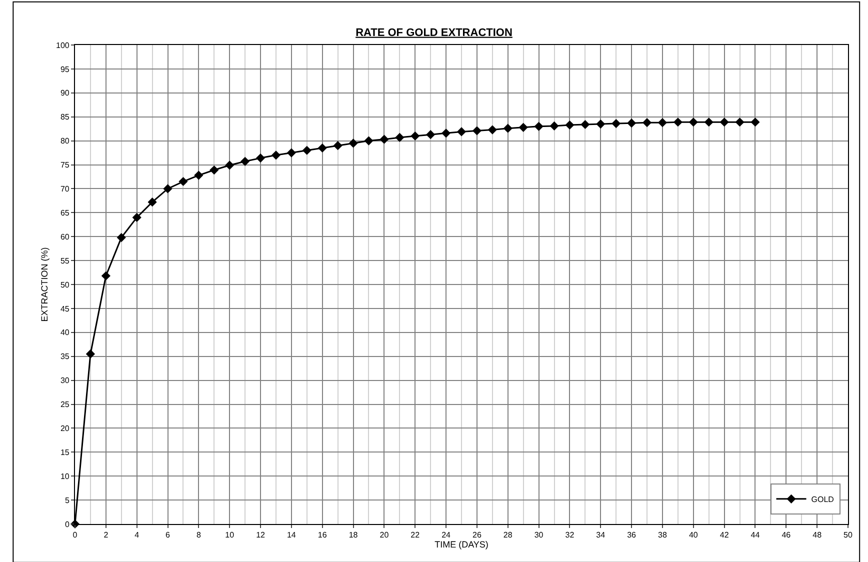 This screenshot has width=868, height=562. Describe the element at coordinates (632, 535) in the screenshot. I see `x-tick-label: 36` at that location.